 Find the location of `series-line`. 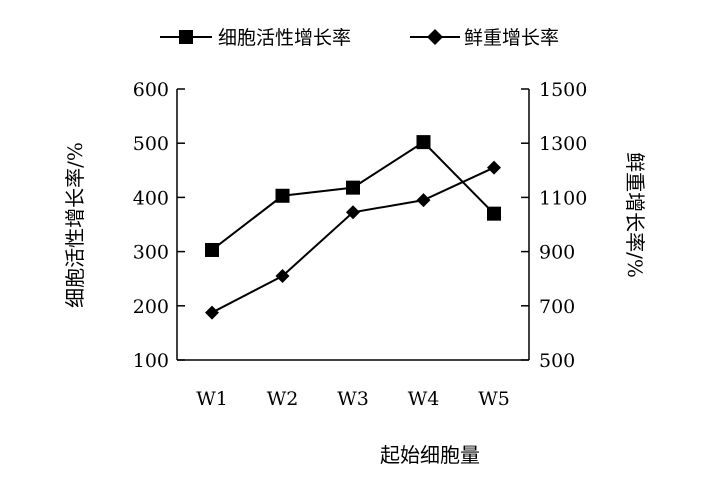

series-line is located at coordinates (353, 195).